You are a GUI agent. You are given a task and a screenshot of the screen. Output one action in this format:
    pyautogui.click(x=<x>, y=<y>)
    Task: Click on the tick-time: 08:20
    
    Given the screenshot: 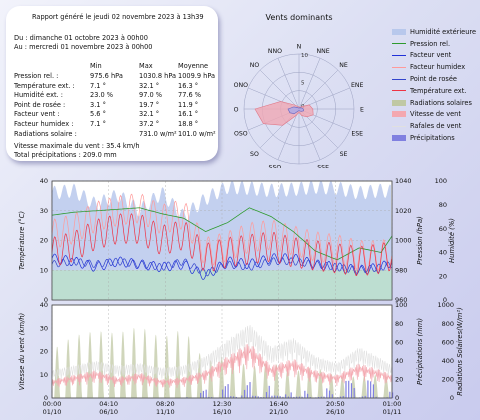 What is the action you would take?
    pyautogui.click(x=165, y=404)
    